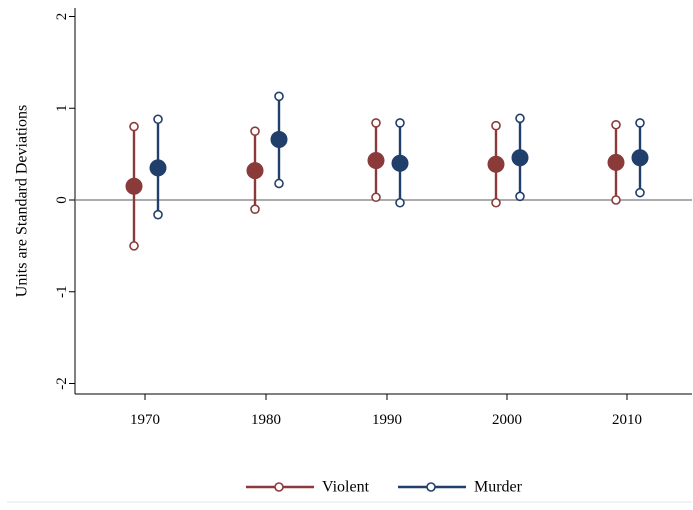  Describe the element at coordinates (266, 420) in the screenshot. I see `x-tick-label: 1980` at that location.